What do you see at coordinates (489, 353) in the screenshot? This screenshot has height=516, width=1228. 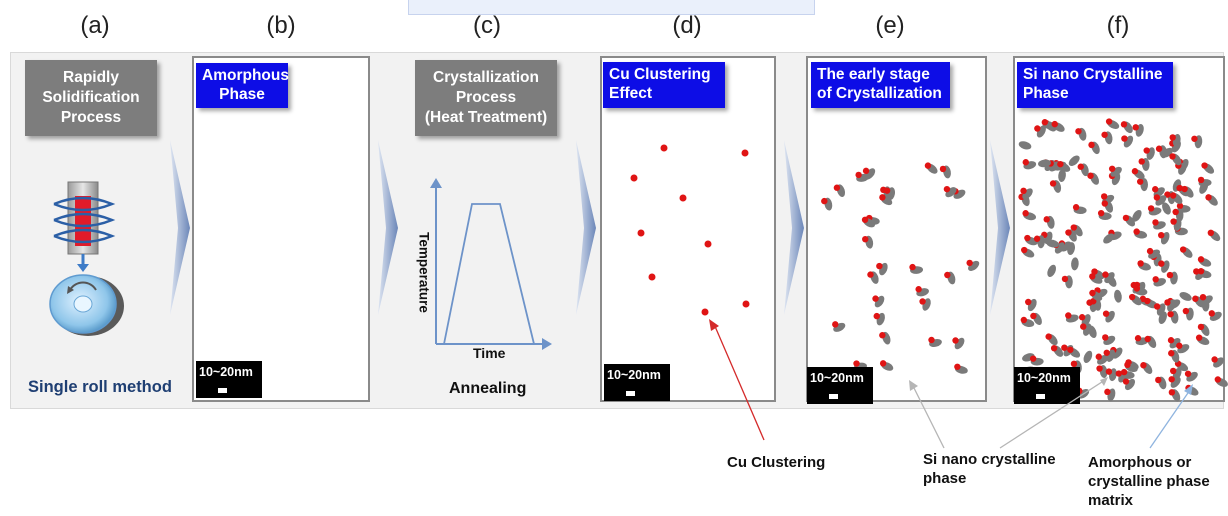 I see `graph-x-label: Time` at bounding box center [489, 353].